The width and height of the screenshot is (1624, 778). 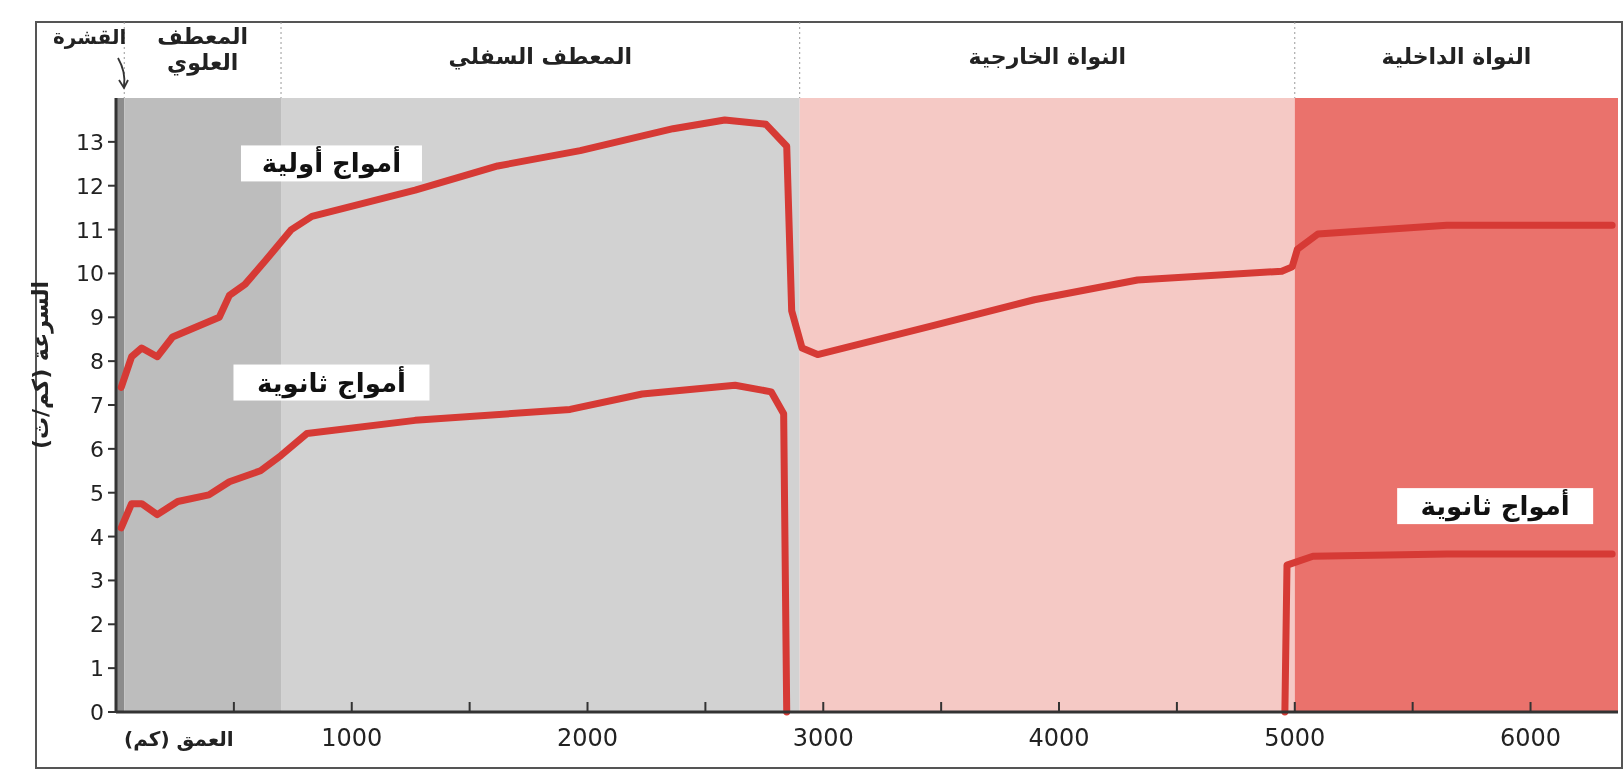 What do you see at coordinates (90, 186) in the screenshot?
I see `y-tick-label: 12` at bounding box center [90, 186].